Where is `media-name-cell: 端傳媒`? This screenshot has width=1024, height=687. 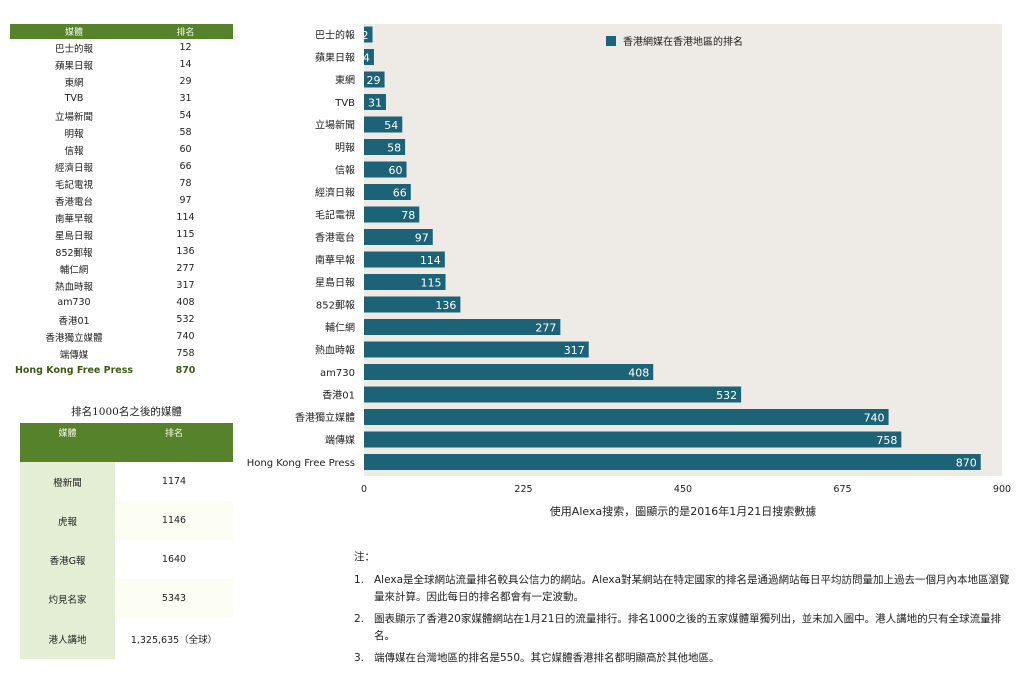 media-name-cell: 端傳媒 is located at coordinates (74, 355).